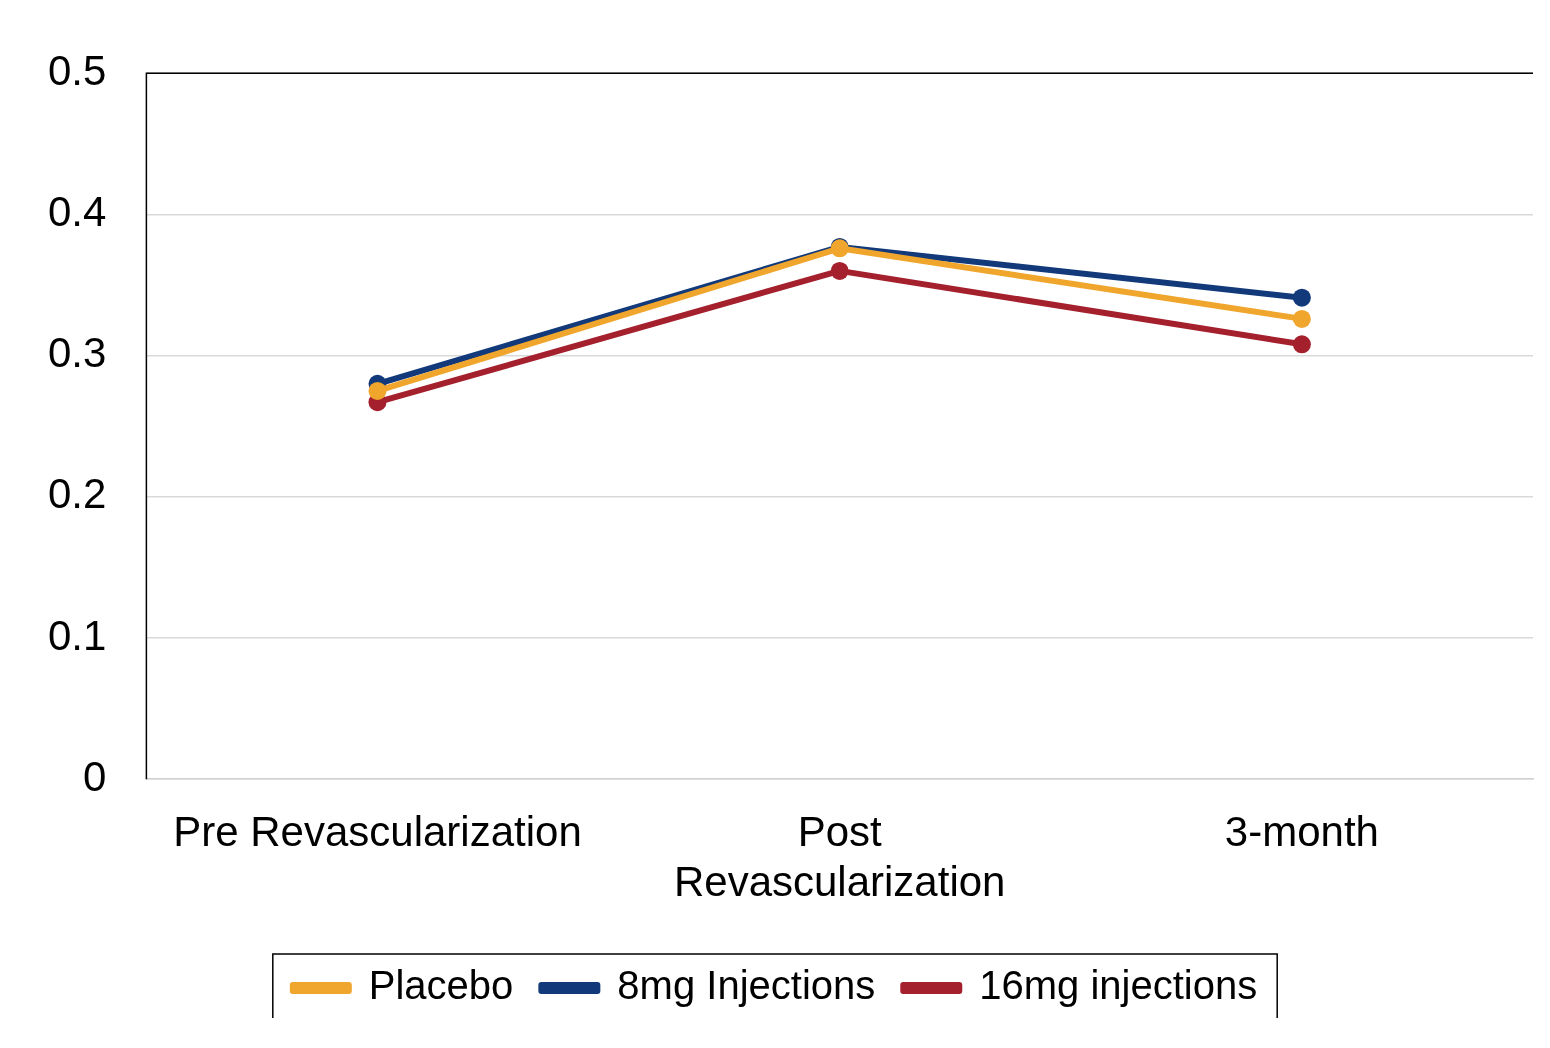 The width and height of the screenshot is (1550, 1048). What do you see at coordinates (1118, 985) in the screenshot?
I see `legend-label: 16mg injections` at bounding box center [1118, 985].